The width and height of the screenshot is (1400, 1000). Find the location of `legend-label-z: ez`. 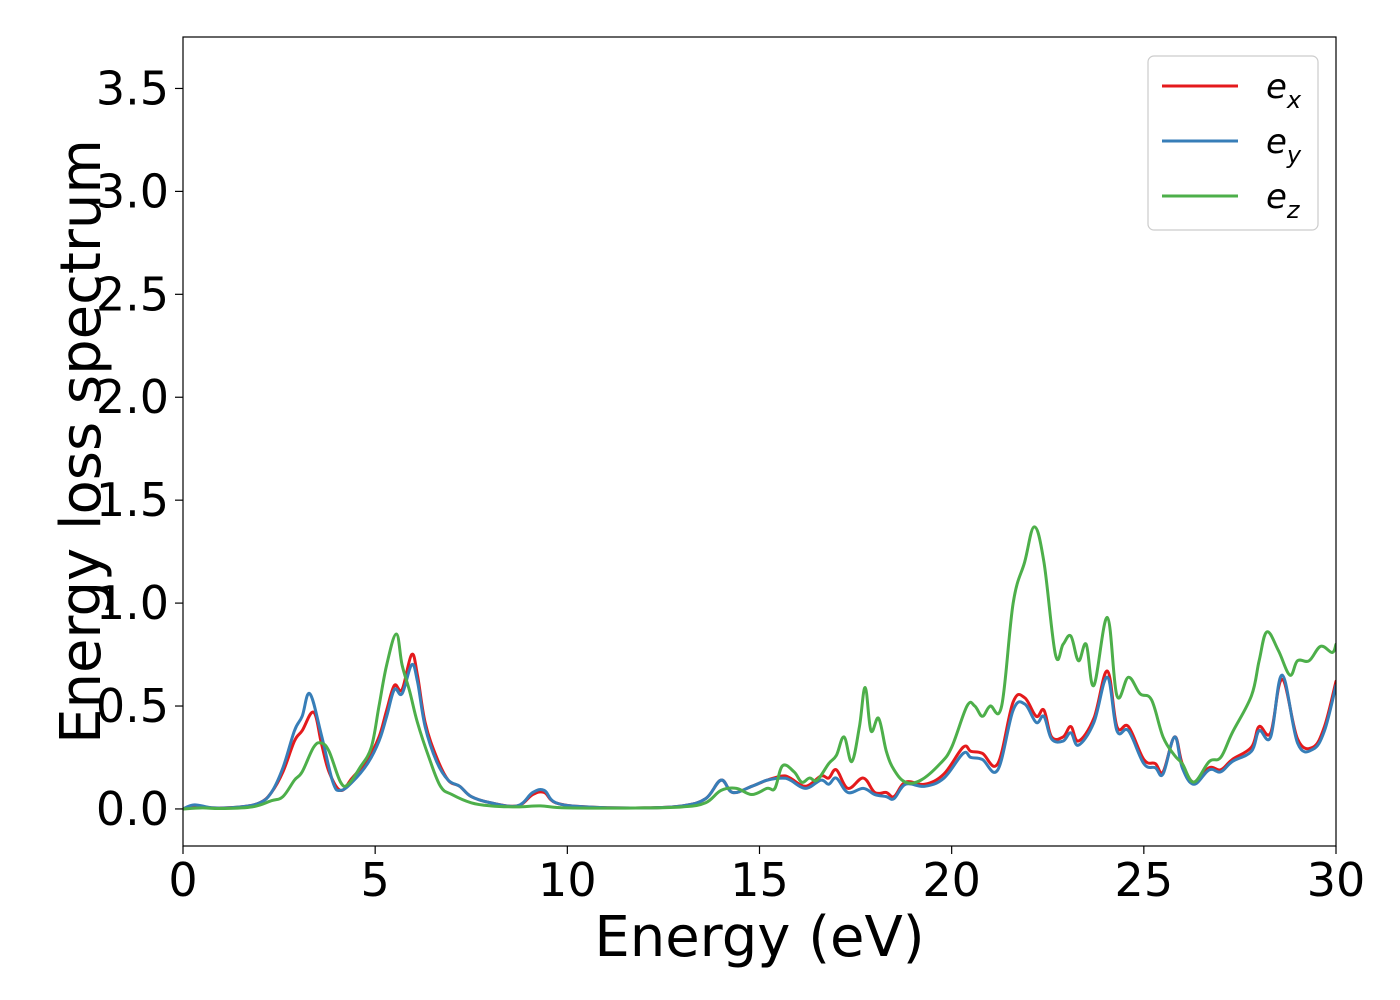

legend-label-z: ez is located at coordinates (1283, 200).